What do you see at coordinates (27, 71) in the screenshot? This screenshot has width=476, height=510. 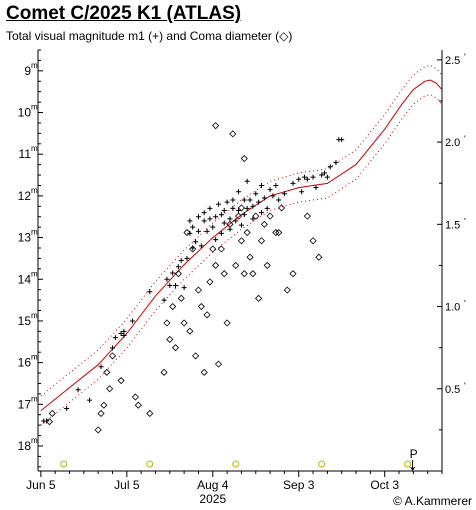 I see `y-left-tick-label: 9` at bounding box center [27, 71].